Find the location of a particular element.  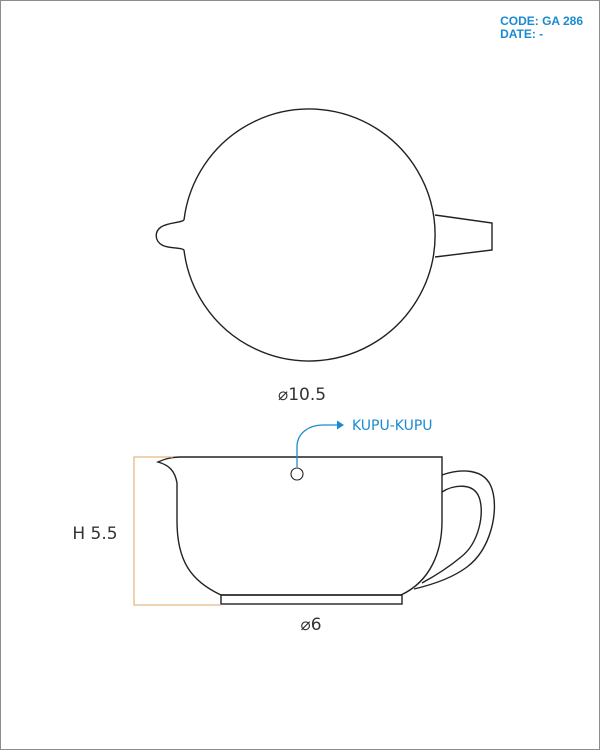

side-view-handle-outer is located at coordinates (454, 530).